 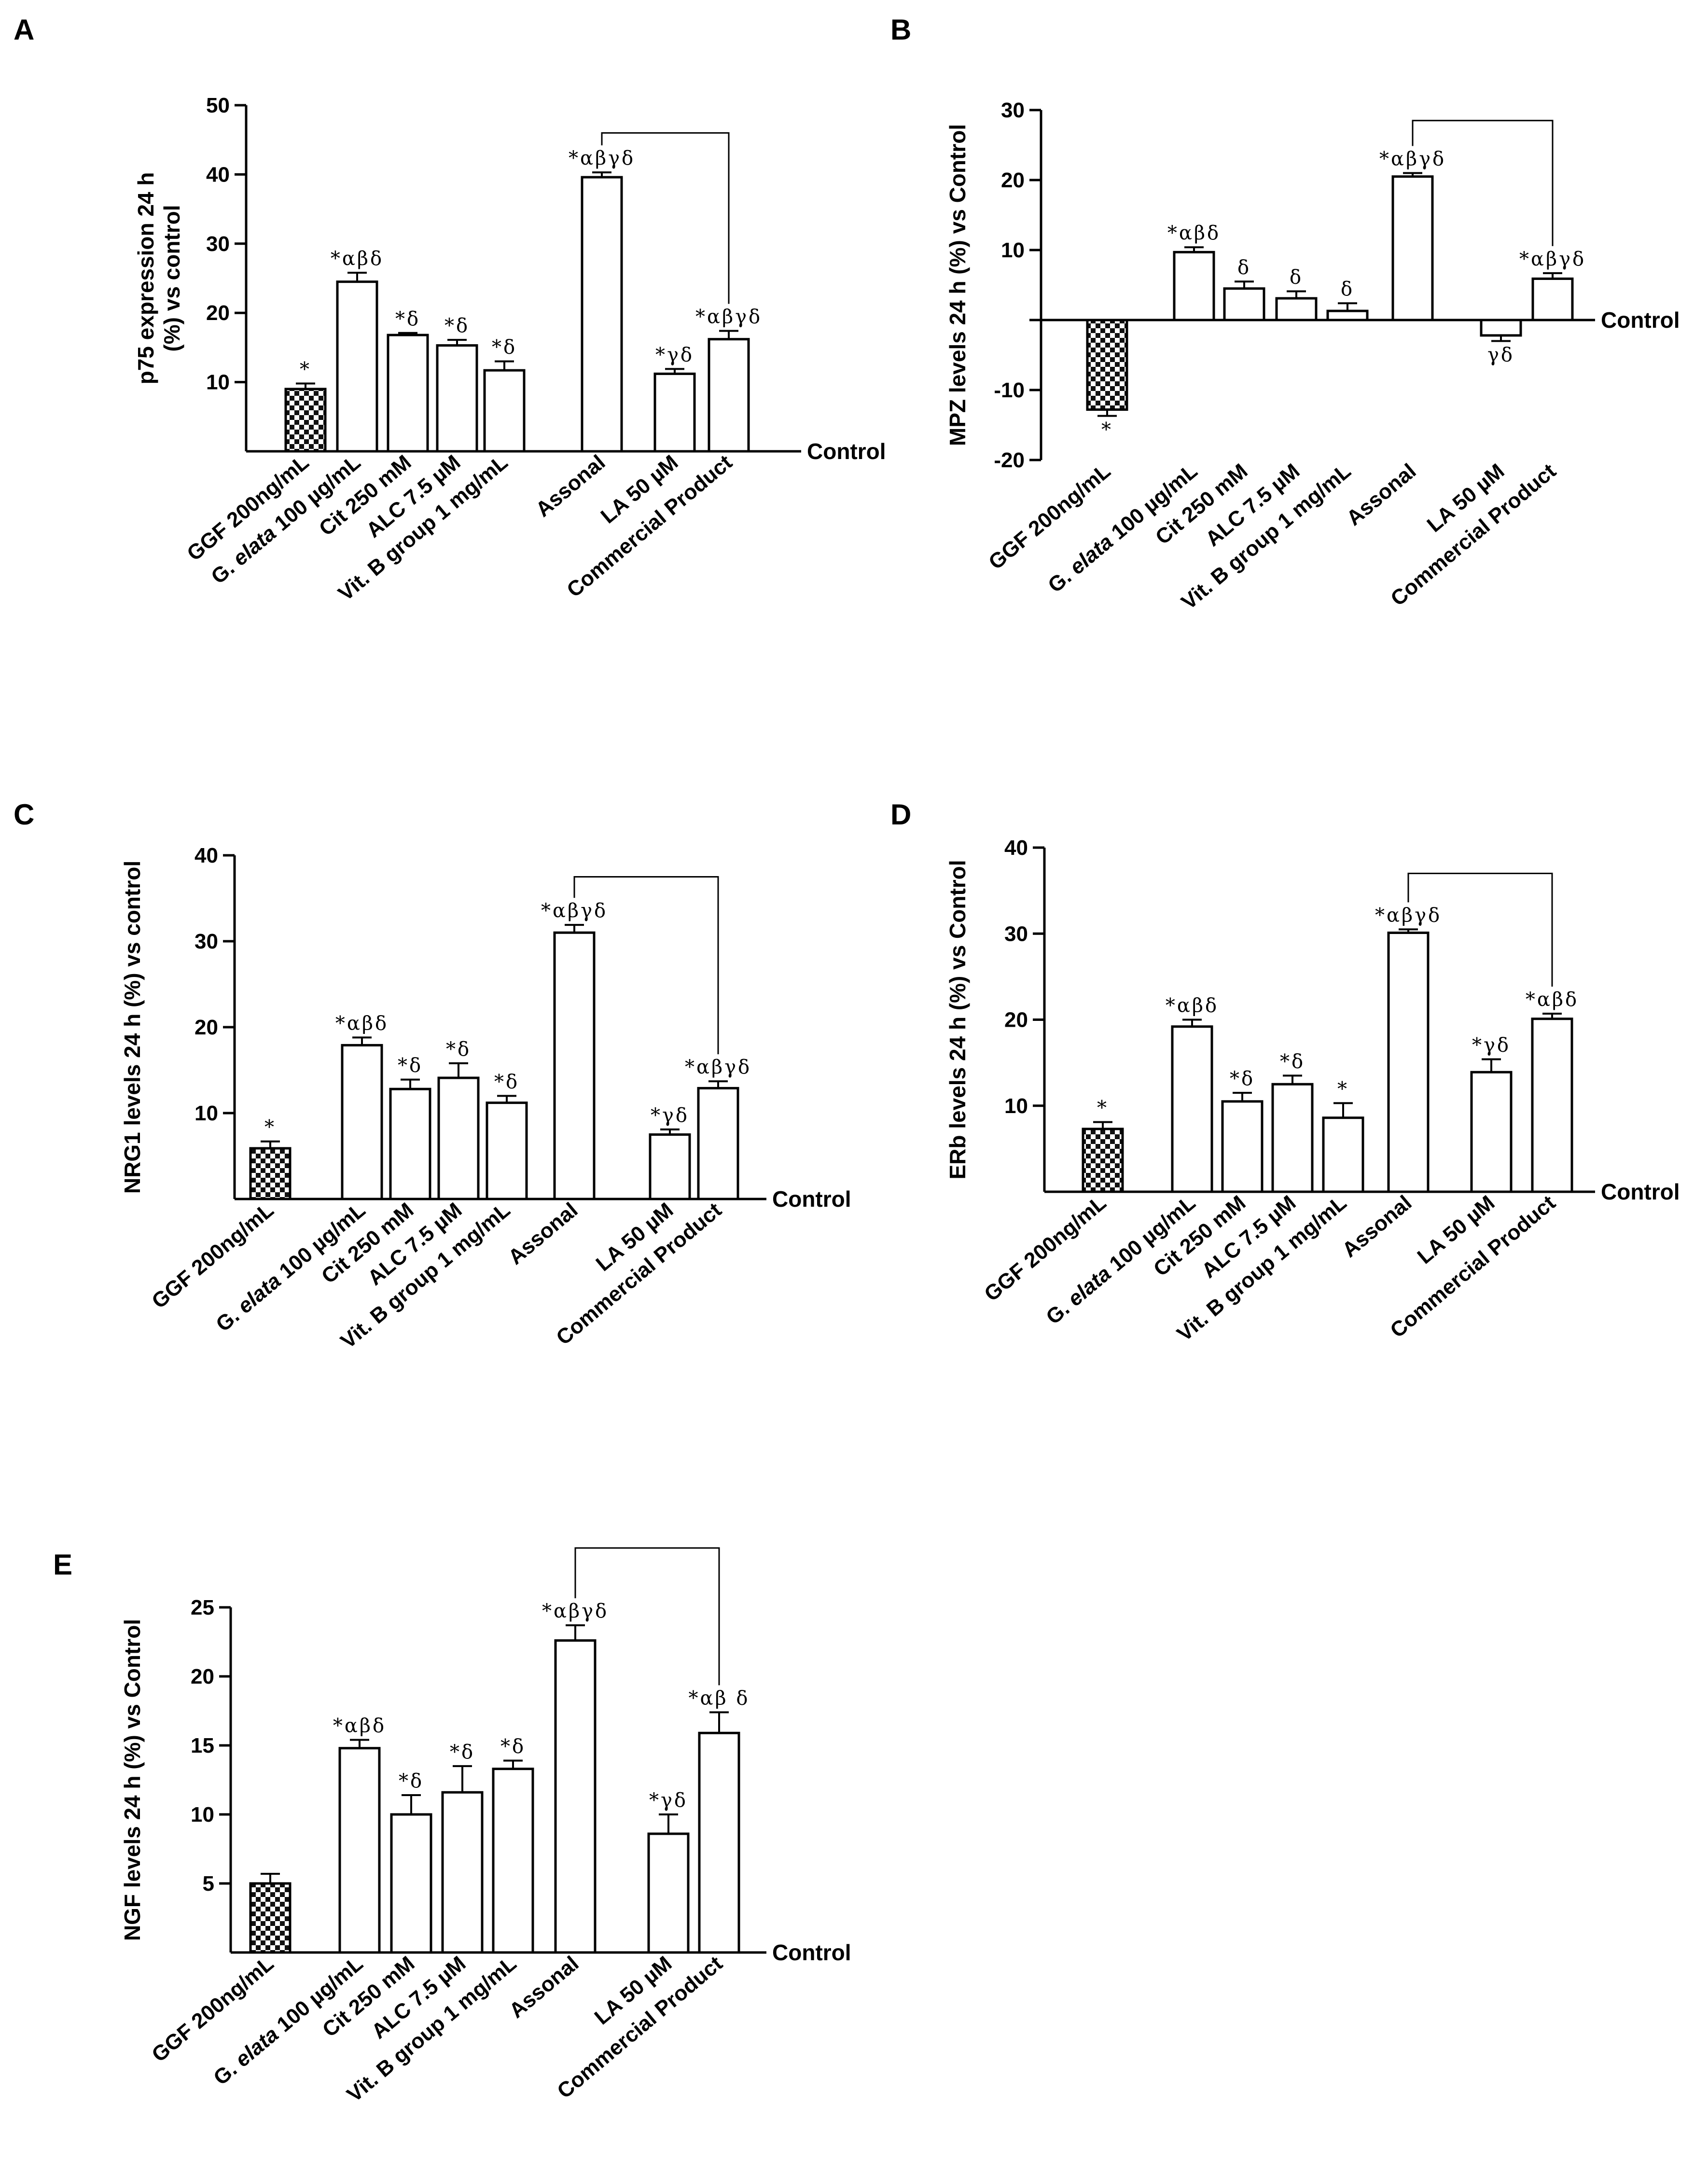 What do you see at coordinates (1500, 355) in the screenshot?
I see `significance-label: γδ` at bounding box center [1500, 355].